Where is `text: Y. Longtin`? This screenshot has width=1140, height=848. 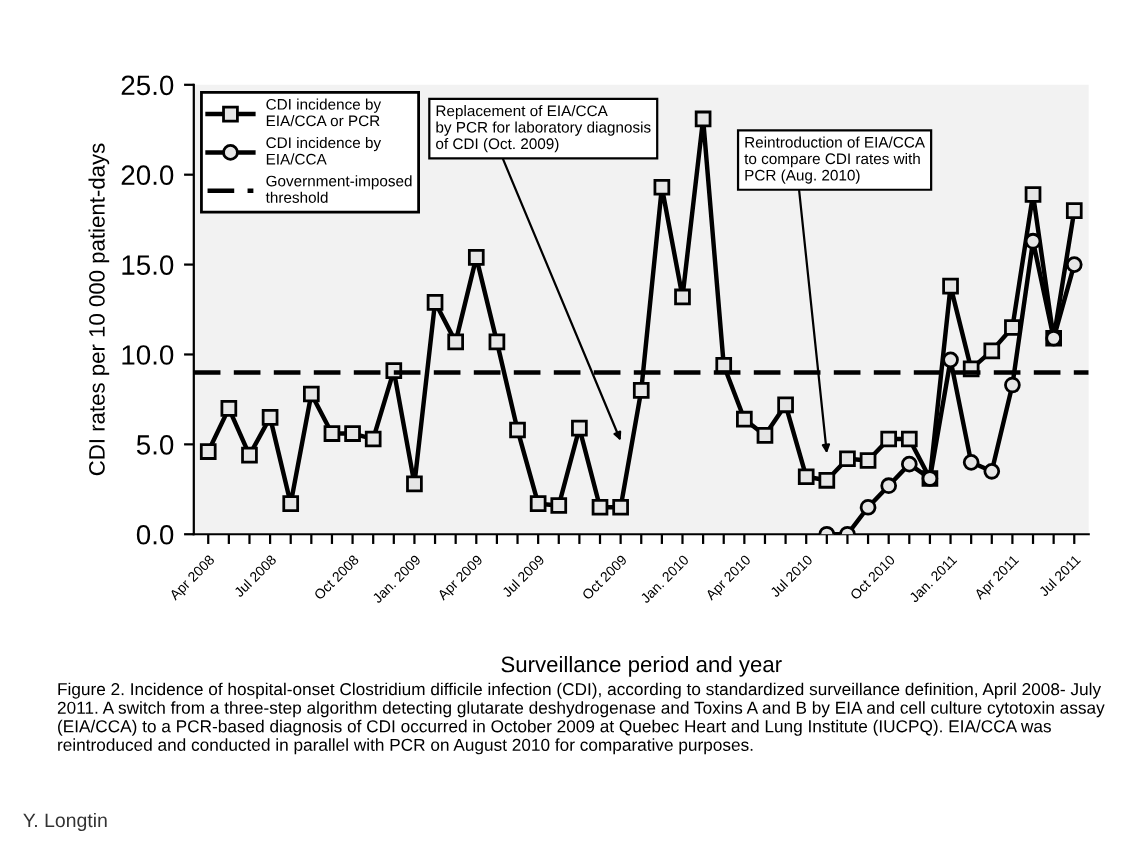 text: Y. Longtin is located at coordinates (65, 822).